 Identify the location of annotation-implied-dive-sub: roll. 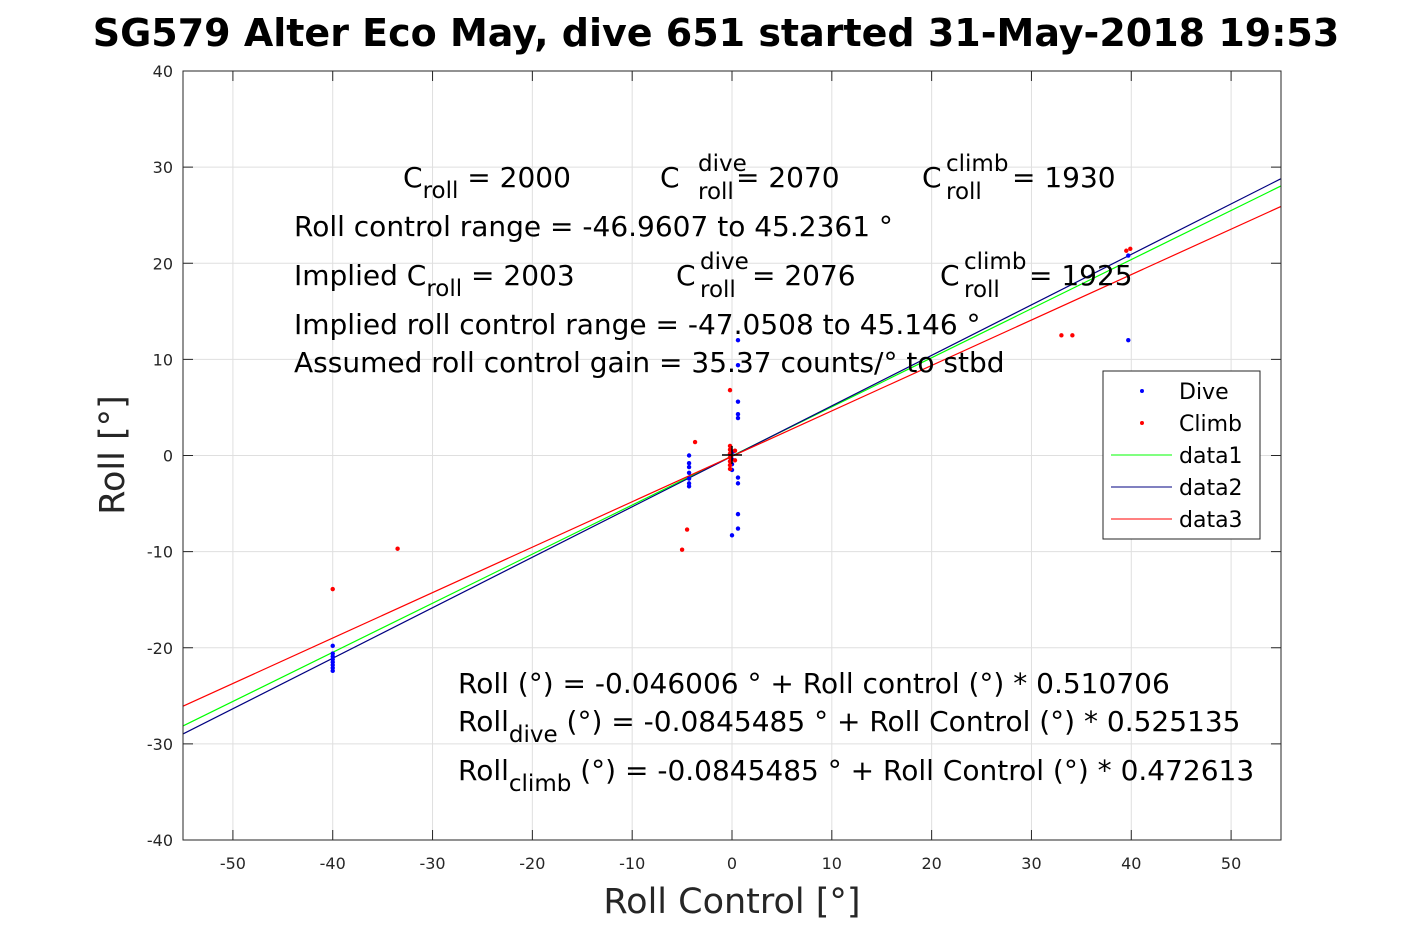
(718, 290).